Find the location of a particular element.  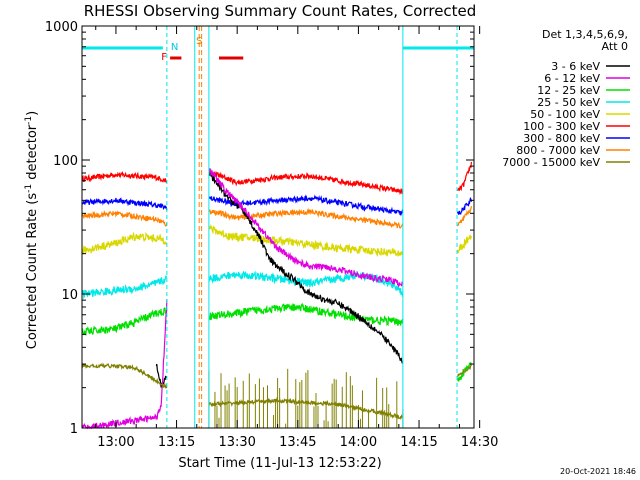

legend-entry-label: 12 - 25 keV is located at coordinates (568, 90).